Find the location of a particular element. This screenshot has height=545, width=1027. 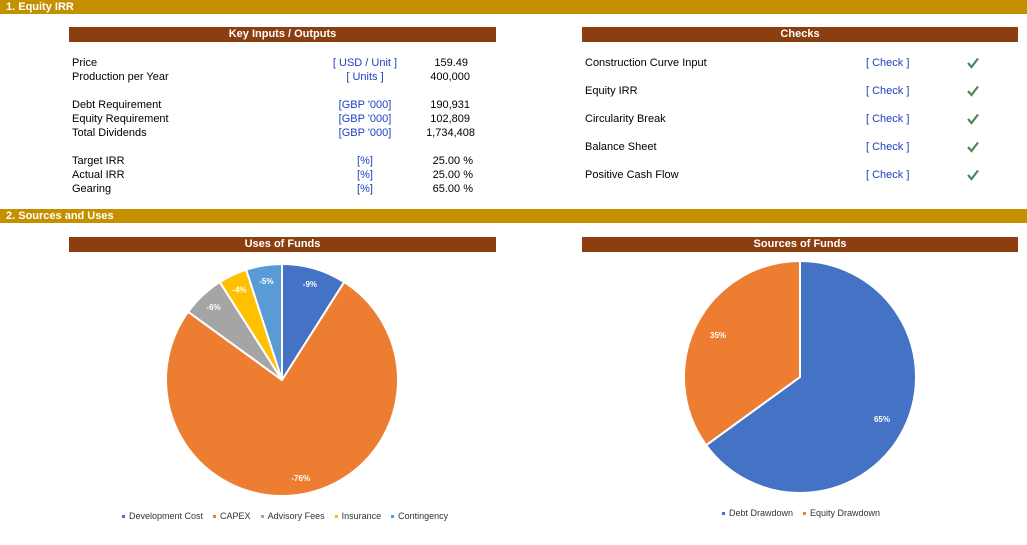

row-label: Total Dividends is located at coordinates (109, 133).